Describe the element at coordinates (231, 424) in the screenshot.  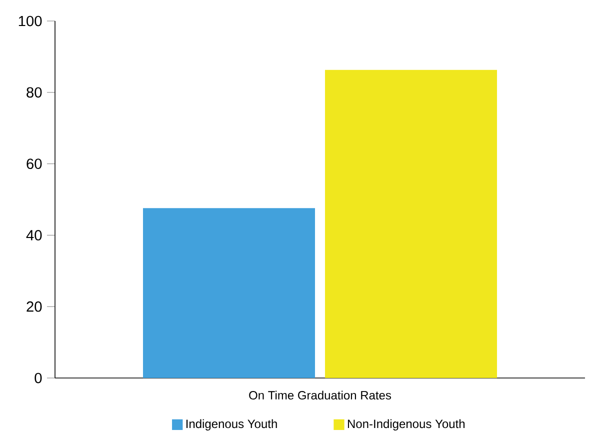
I see `legend-label: Indigenous Youth` at that location.